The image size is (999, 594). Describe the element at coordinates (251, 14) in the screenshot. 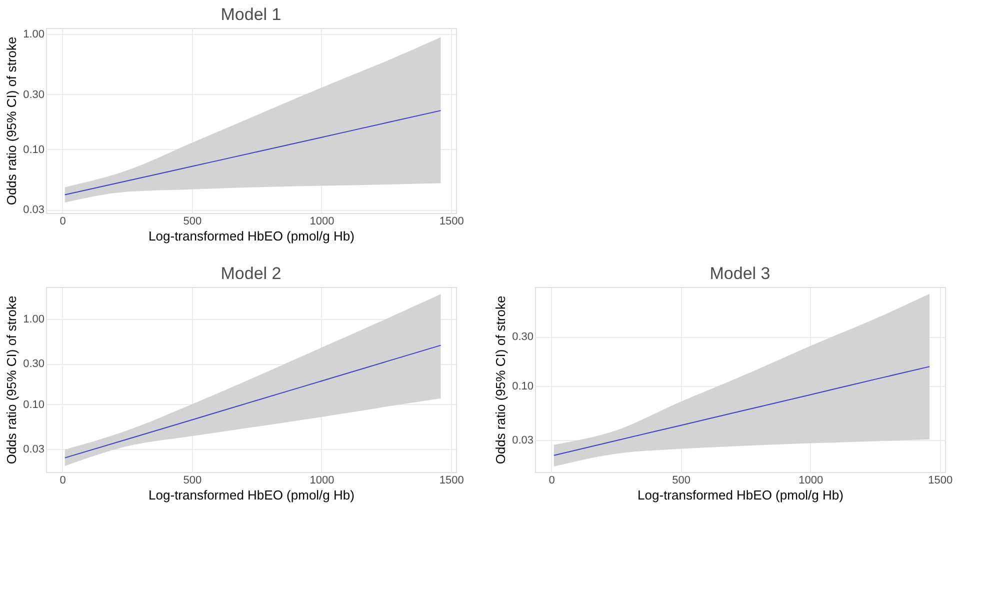

I see `chart-title: Model 1` at that location.